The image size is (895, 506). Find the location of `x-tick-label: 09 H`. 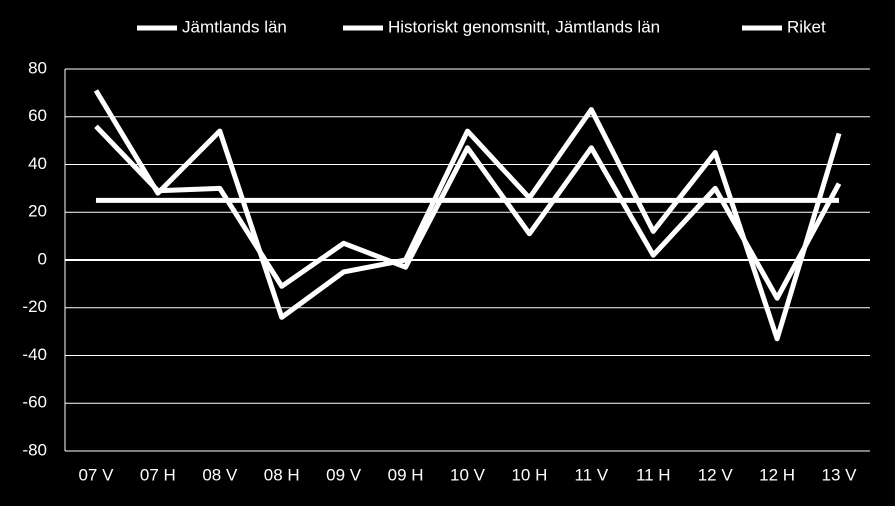

x-tick-label: 09 H is located at coordinates (406, 474).